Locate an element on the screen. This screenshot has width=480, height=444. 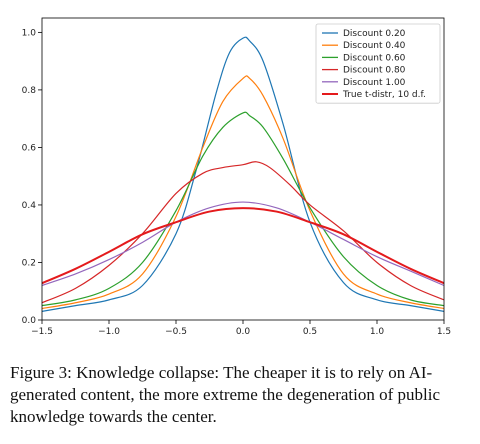
x-tick-label: −1.5 is located at coordinates (42, 332).